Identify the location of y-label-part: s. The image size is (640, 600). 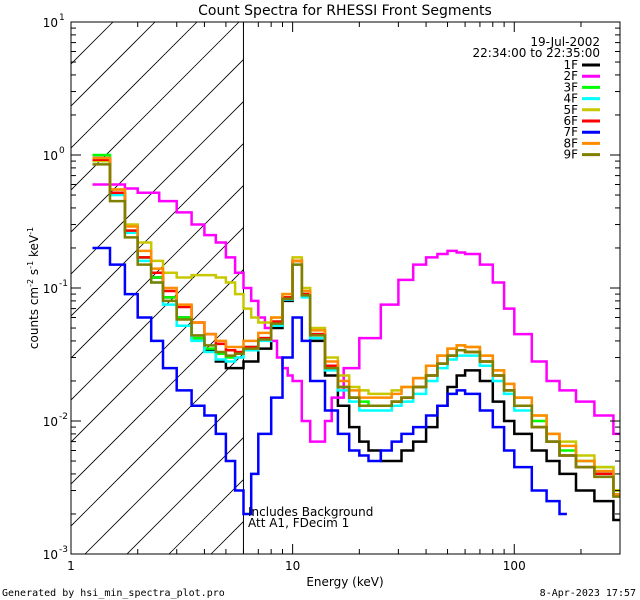
(34, 274).